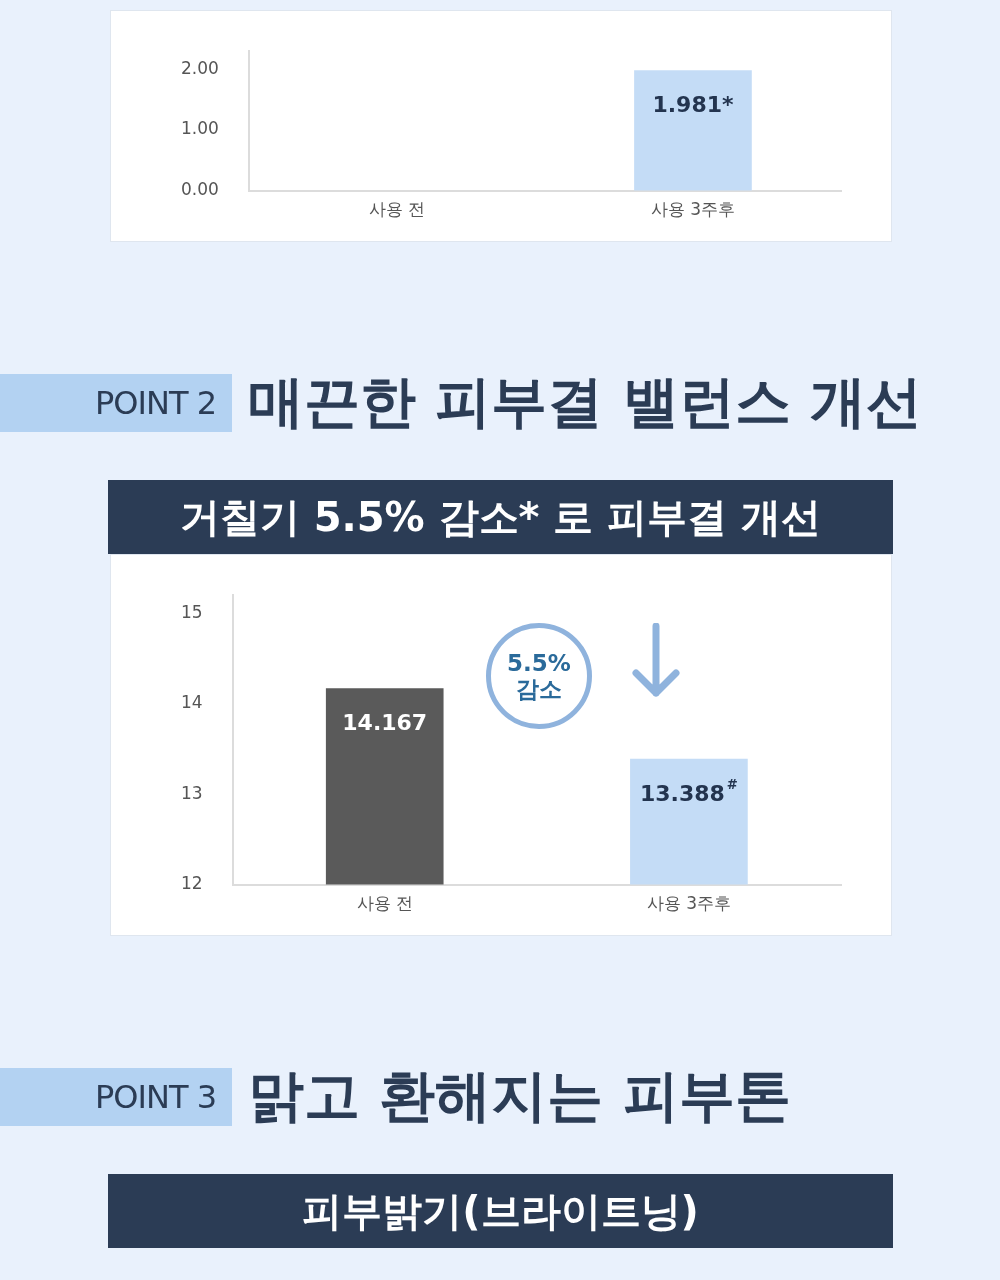 This screenshot has height=1280, width=1000. Describe the element at coordinates (688, 791) in the screenshot. I see `data-label: 13.388#` at that location.